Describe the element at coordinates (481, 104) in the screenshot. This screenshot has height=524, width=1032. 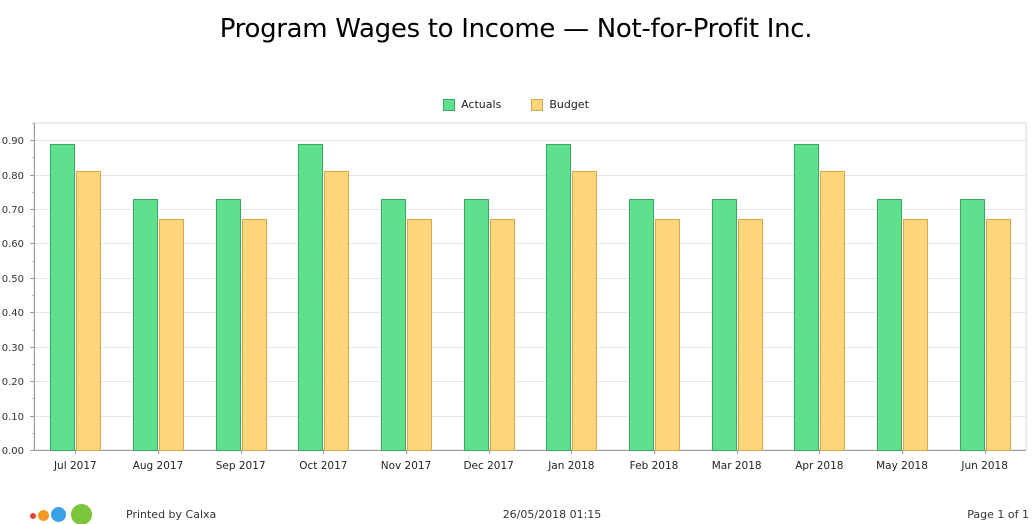
I see `legend-label-actuals: Actuals` at that location.